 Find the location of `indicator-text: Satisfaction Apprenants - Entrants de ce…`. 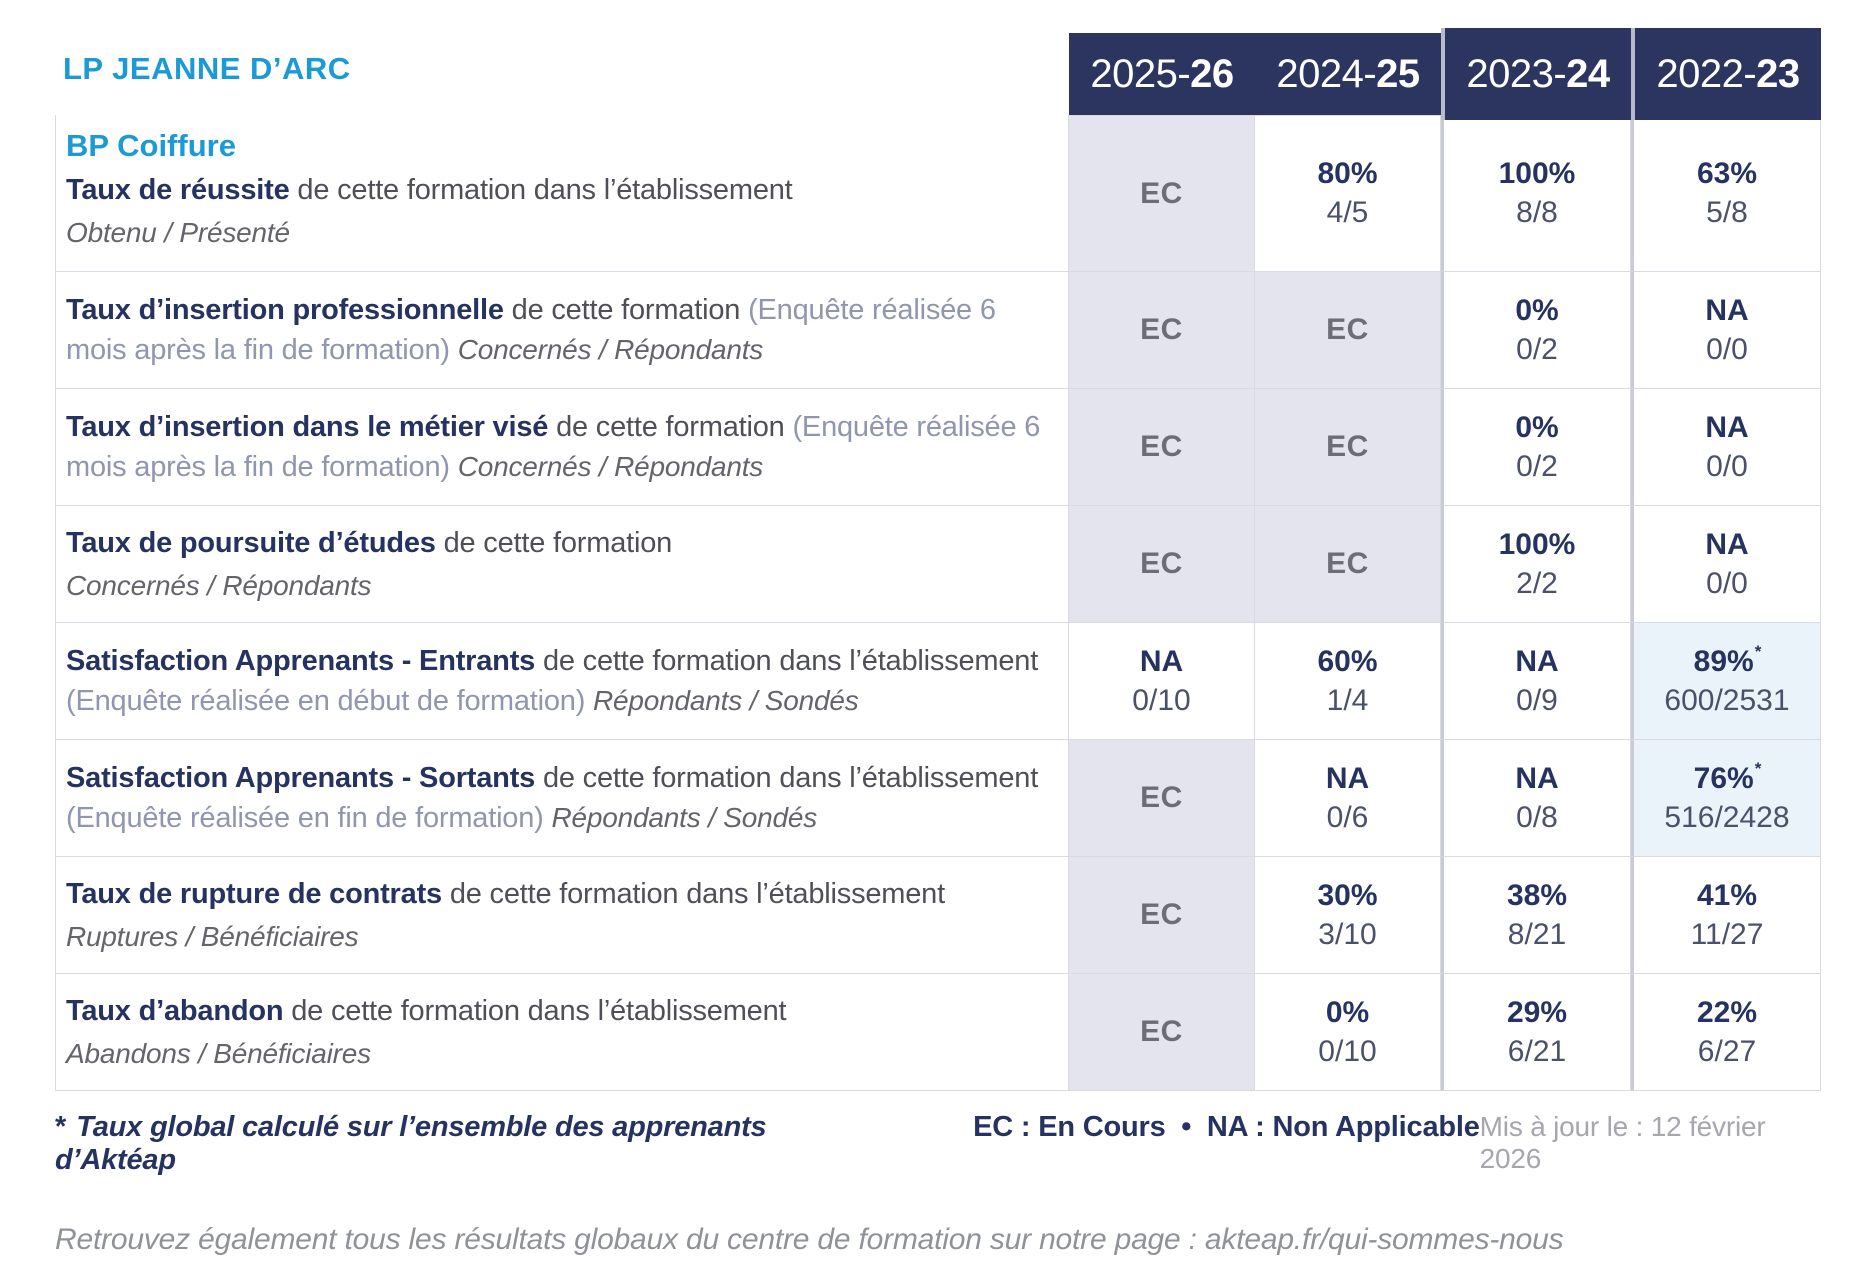

indicator-text: Satisfaction Apprenants - Entrants de ce… is located at coordinates (554, 681).